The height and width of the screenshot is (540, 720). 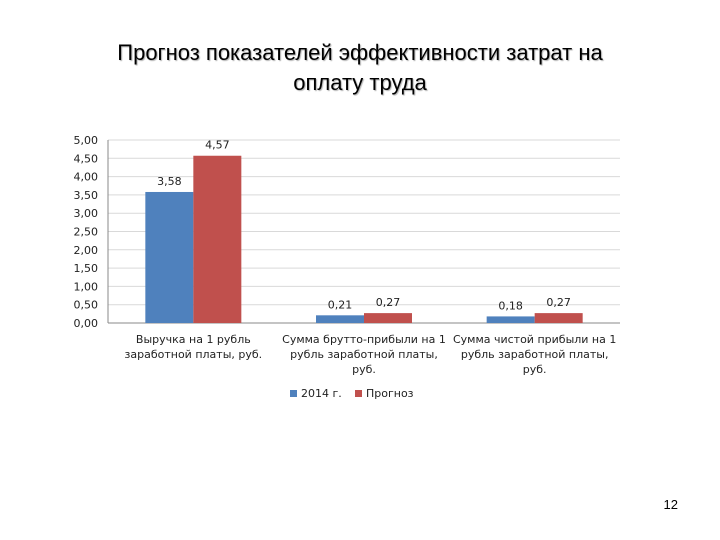 What do you see at coordinates (86, 195) in the screenshot?
I see `y-tick-label: 3,50` at bounding box center [86, 195].